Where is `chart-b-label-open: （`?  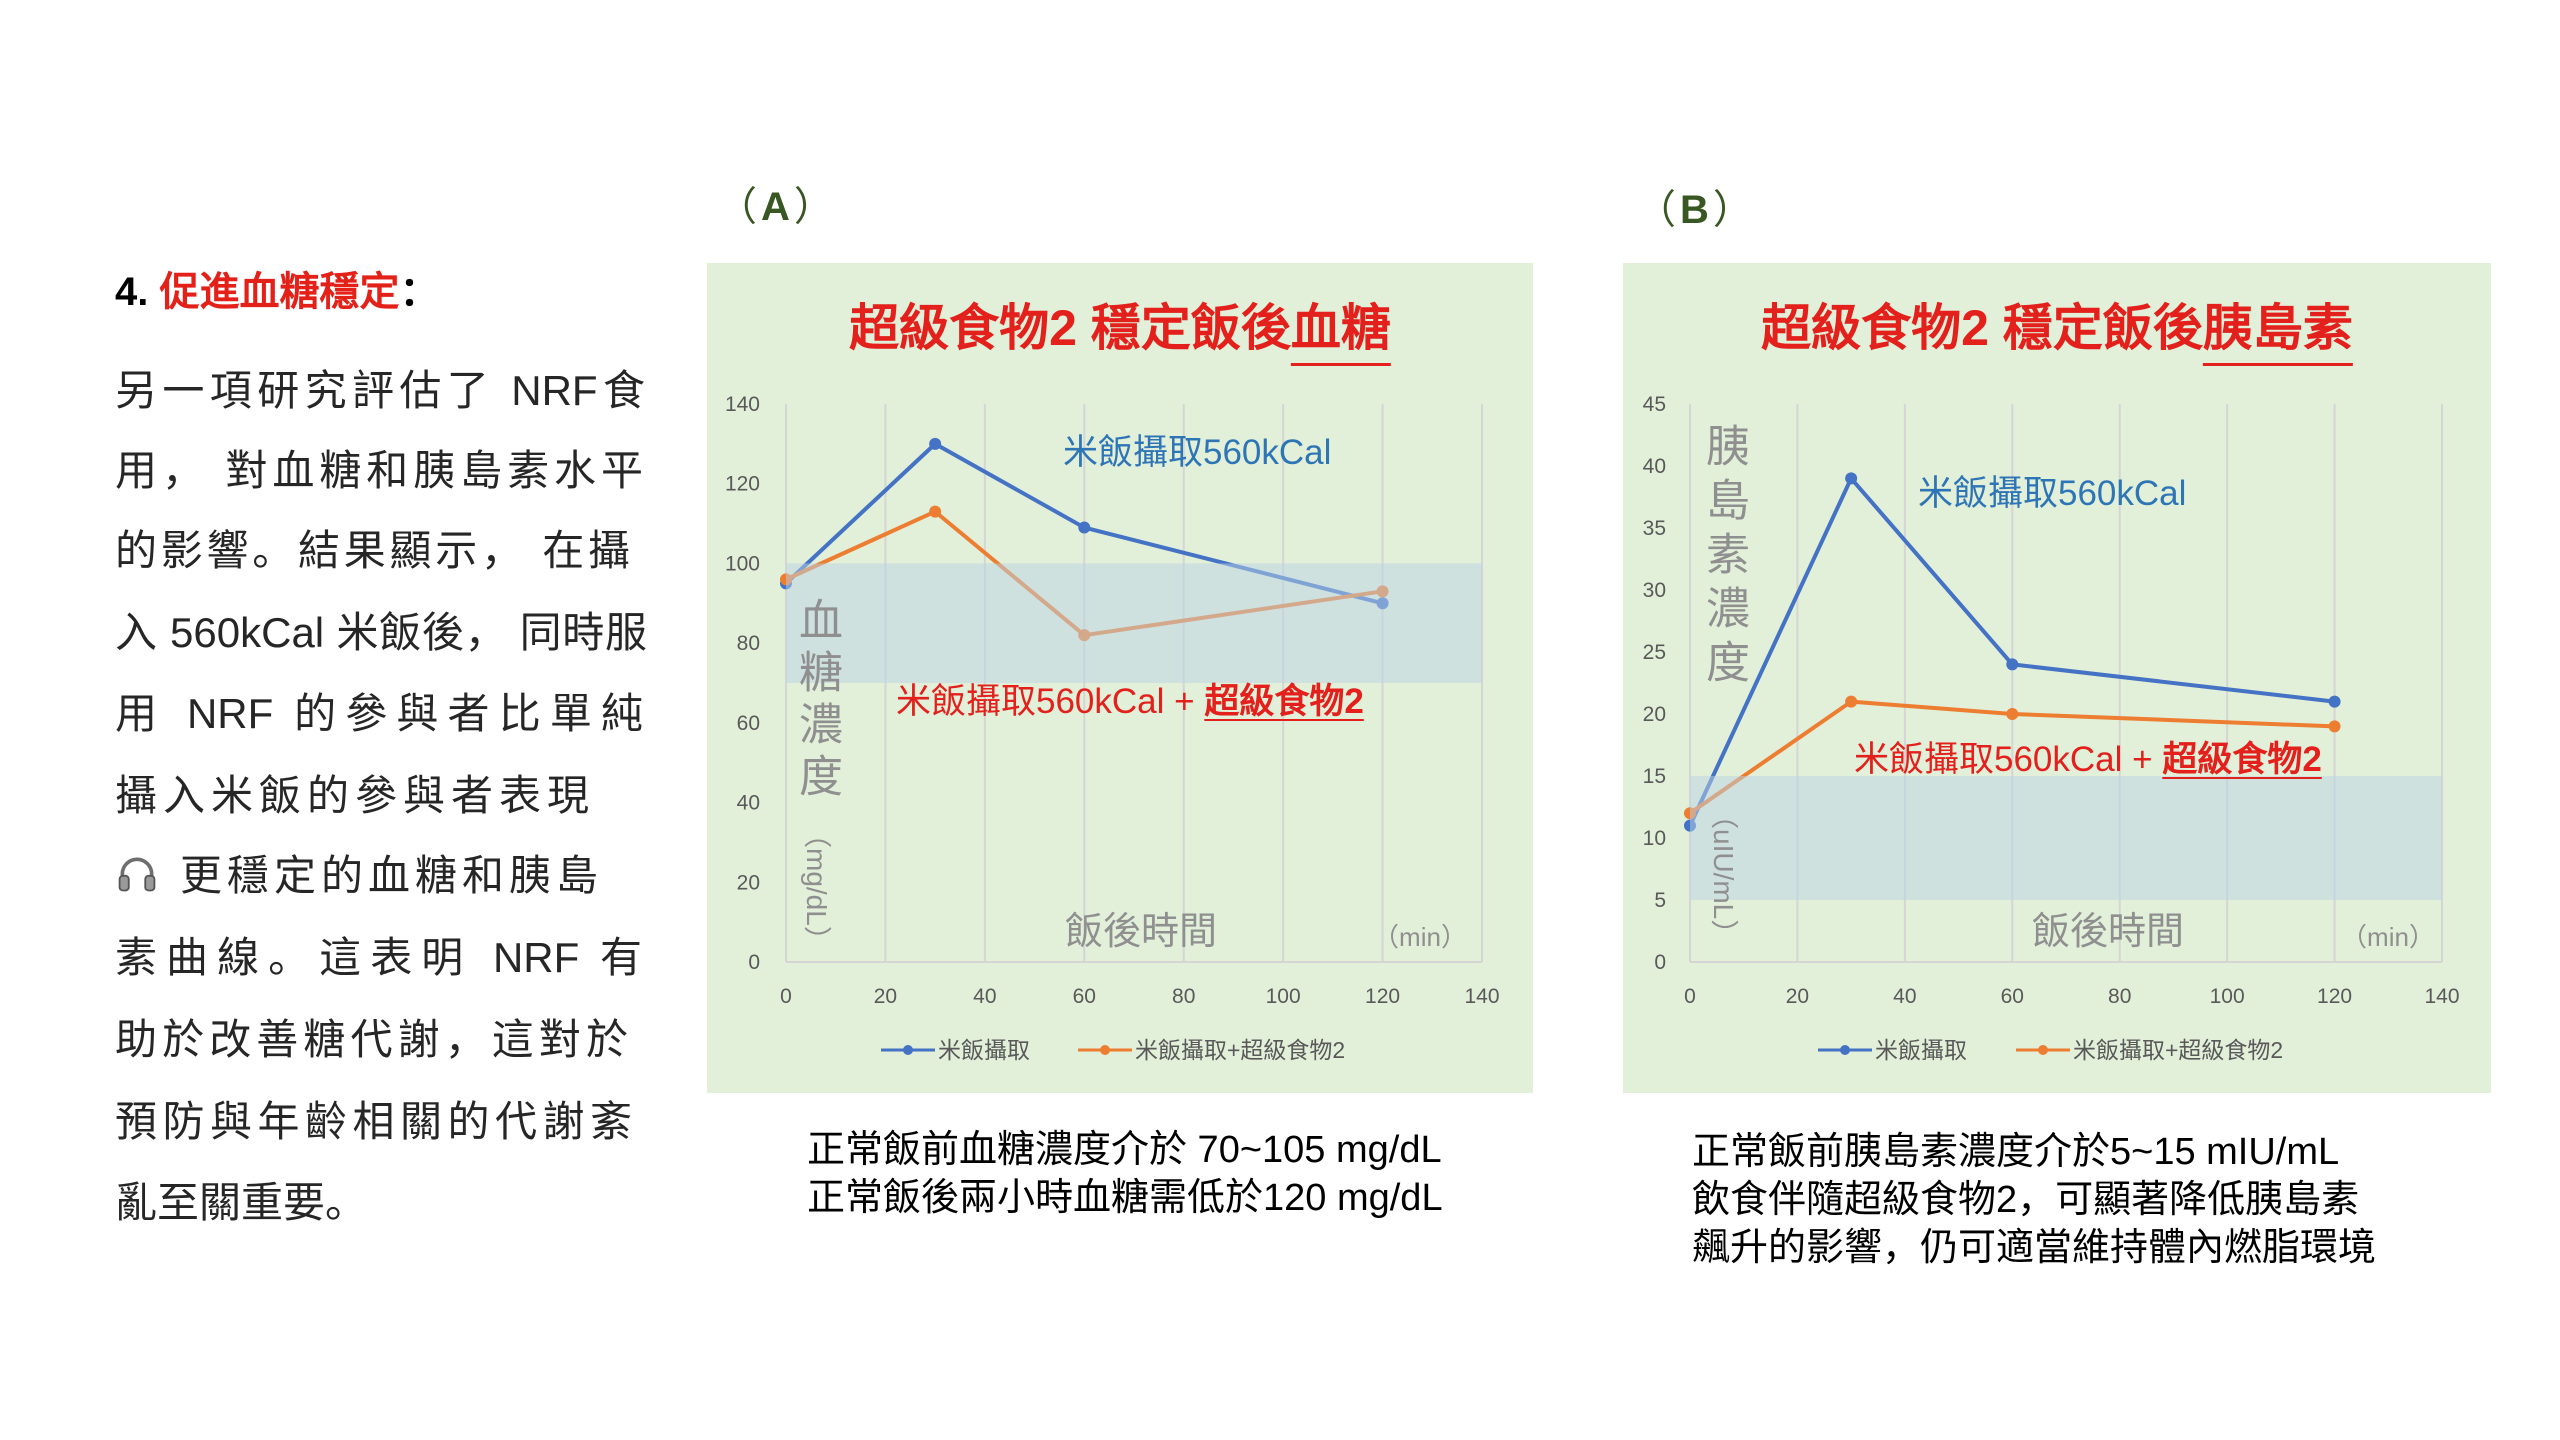 chart-b-label-open: （ is located at coordinates (1656, 210).